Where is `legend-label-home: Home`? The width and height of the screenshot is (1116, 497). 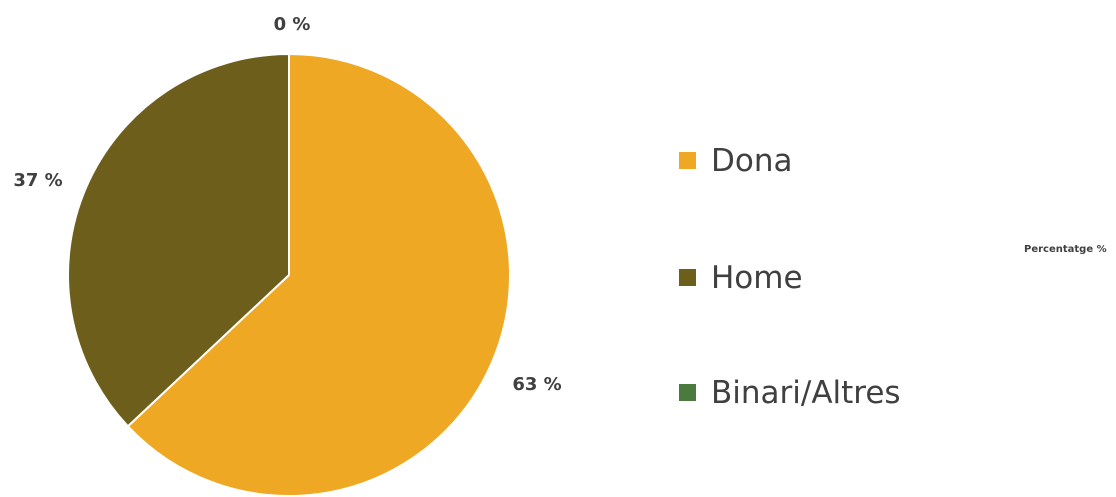
legend-label-home: Home is located at coordinates (757, 278).